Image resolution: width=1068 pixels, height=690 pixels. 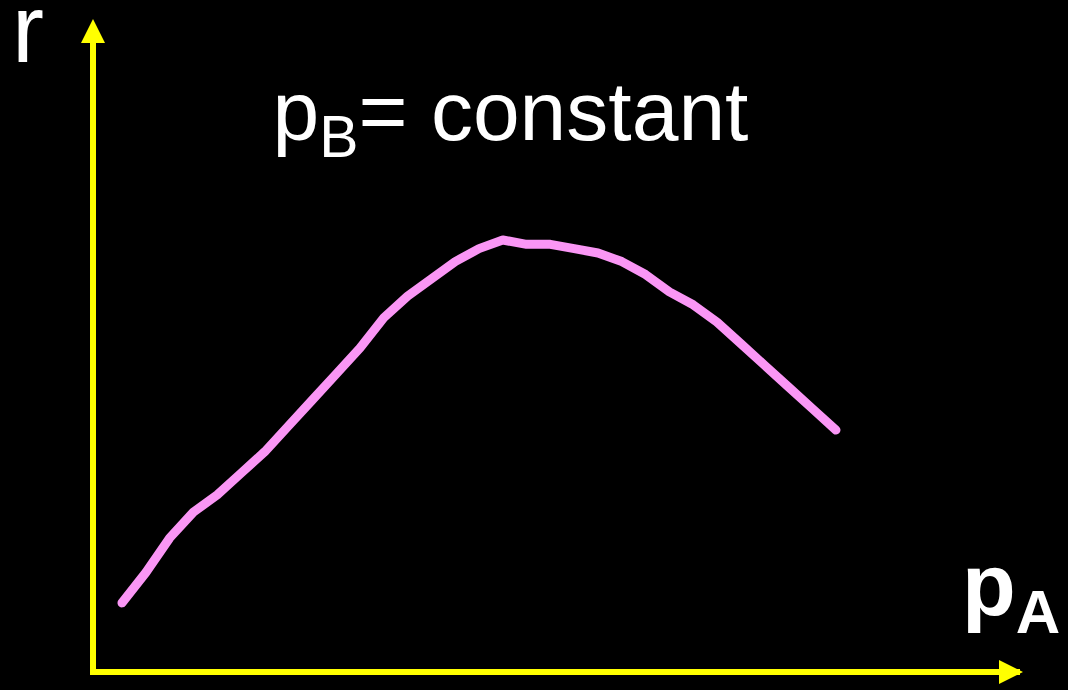 I want to click on chart-title: p$_{B}$= constant, so click(x=510, y=116).